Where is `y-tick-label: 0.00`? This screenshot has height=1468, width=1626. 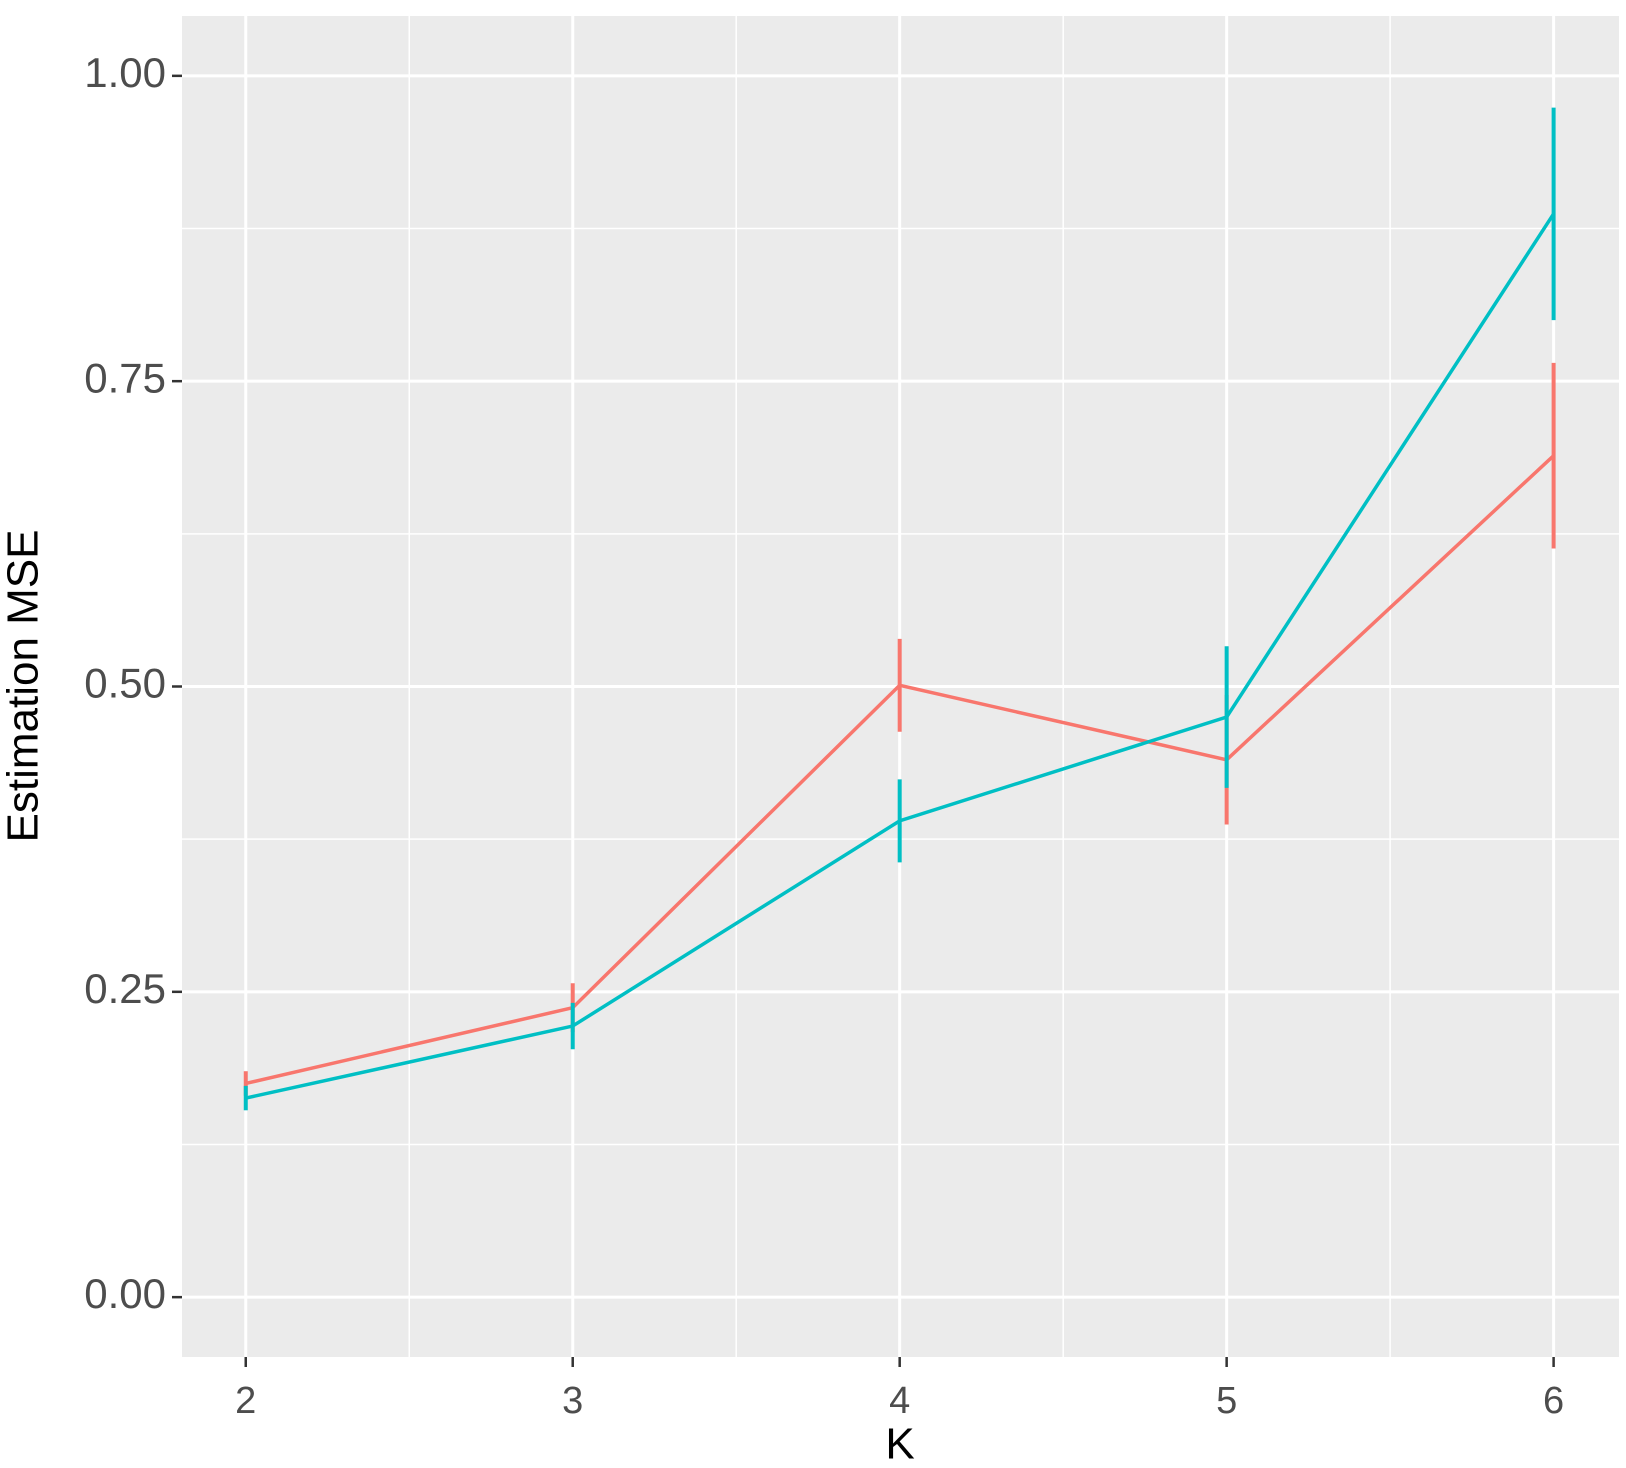
y-tick-label: 0.00 is located at coordinates (125, 1293).